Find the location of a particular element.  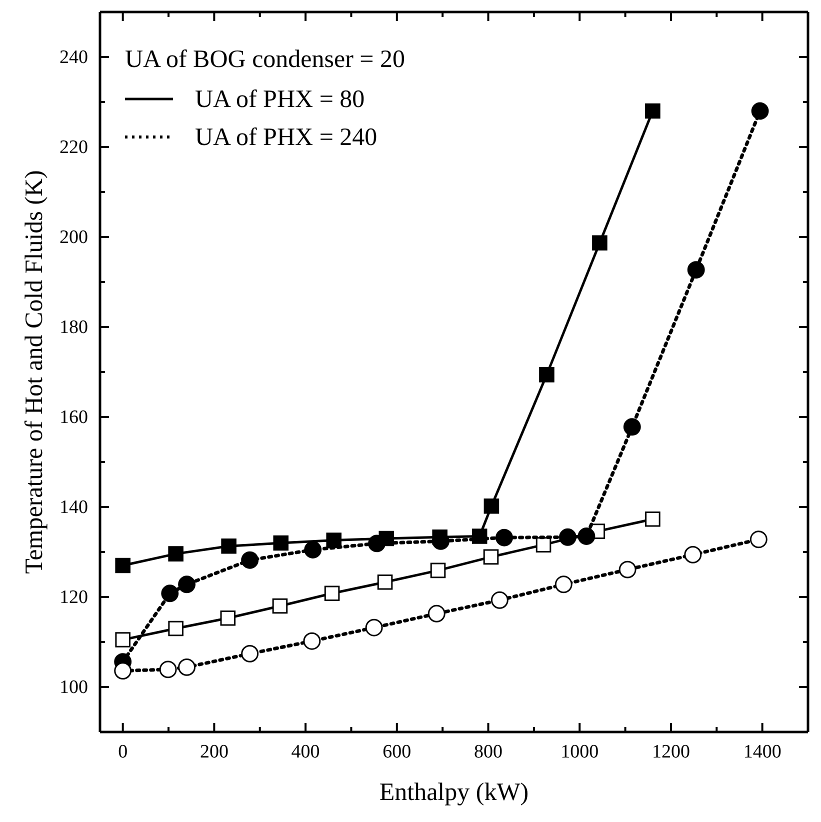

legend-label: UA of PHX = 240 is located at coordinates (286, 137).